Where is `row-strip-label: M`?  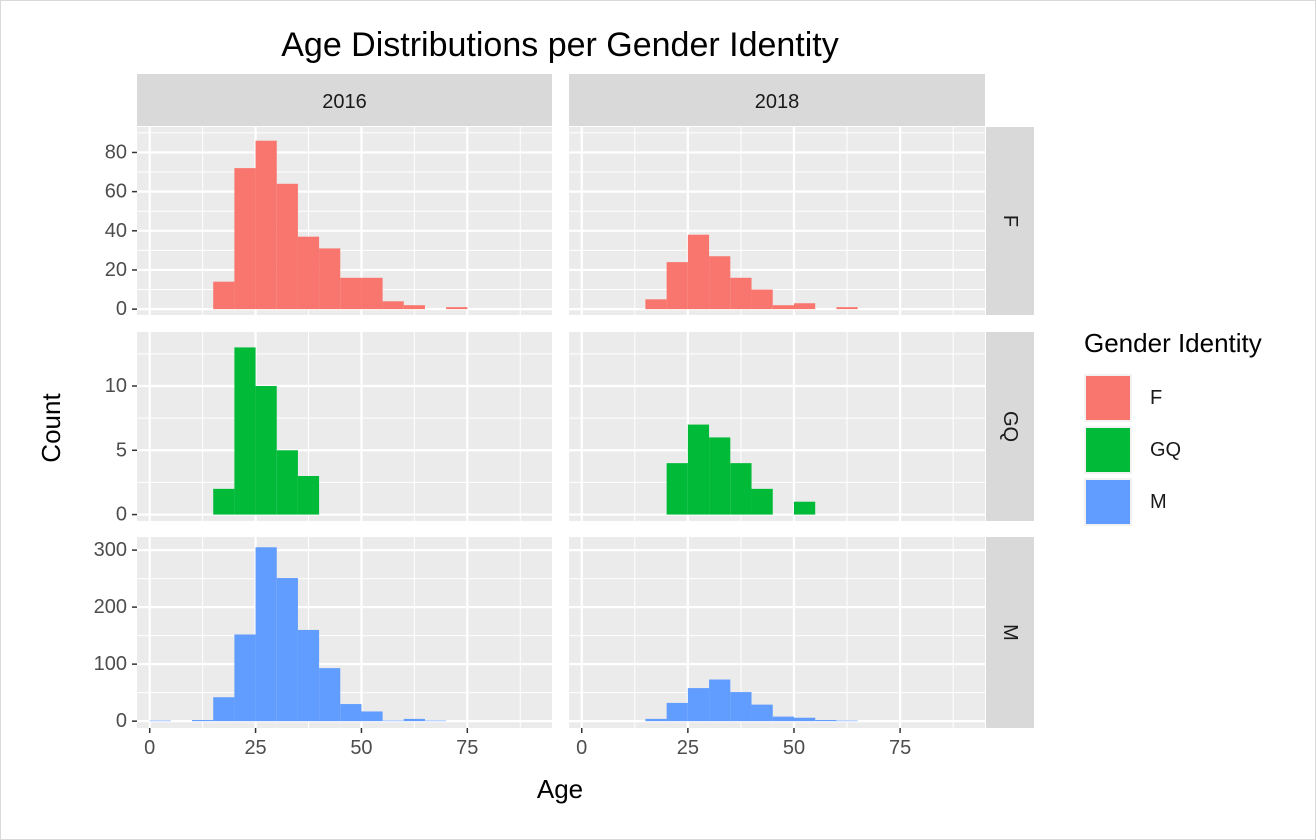
row-strip-label: M is located at coordinates (1010, 632).